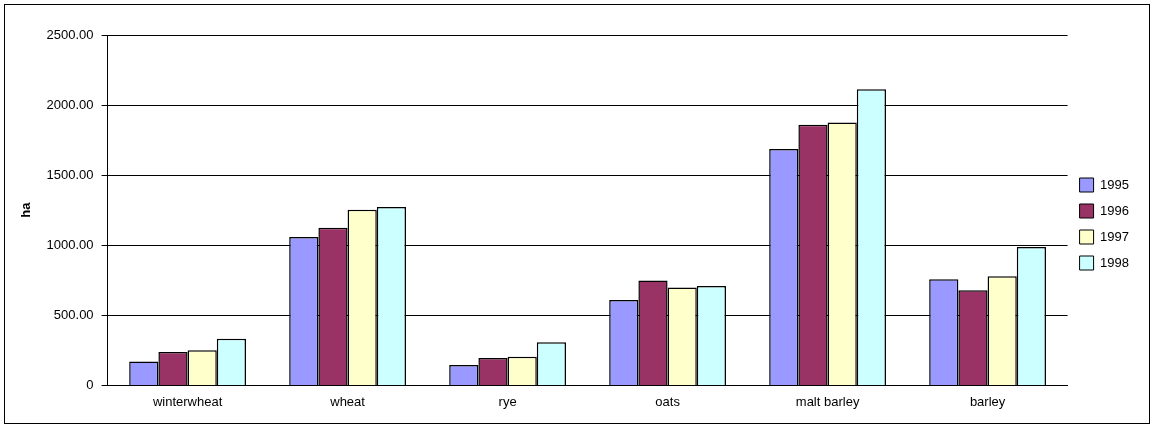 This screenshot has width=1156, height=432. Describe the element at coordinates (70, 244) in the screenshot. I see `y-tick-label: 1000.00` at that location.